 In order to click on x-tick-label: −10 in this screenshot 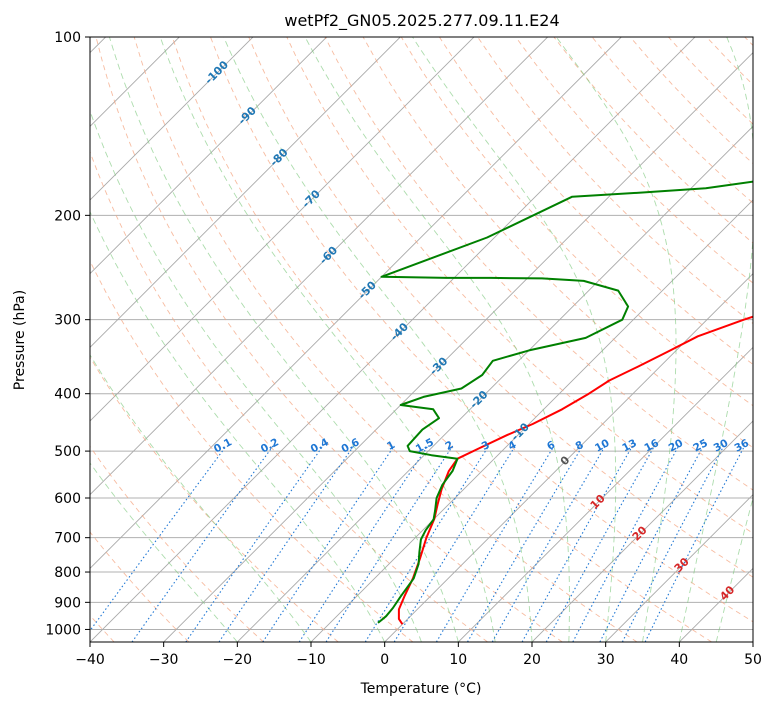, I will do `click(311, 660)`.